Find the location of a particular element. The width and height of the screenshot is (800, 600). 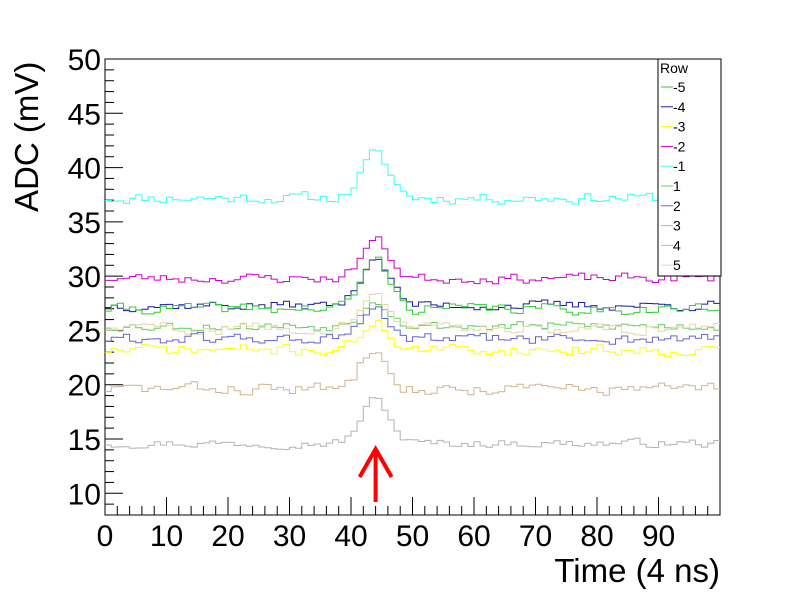

legend-entry-label: 5 is located at coordinates (677, 265).